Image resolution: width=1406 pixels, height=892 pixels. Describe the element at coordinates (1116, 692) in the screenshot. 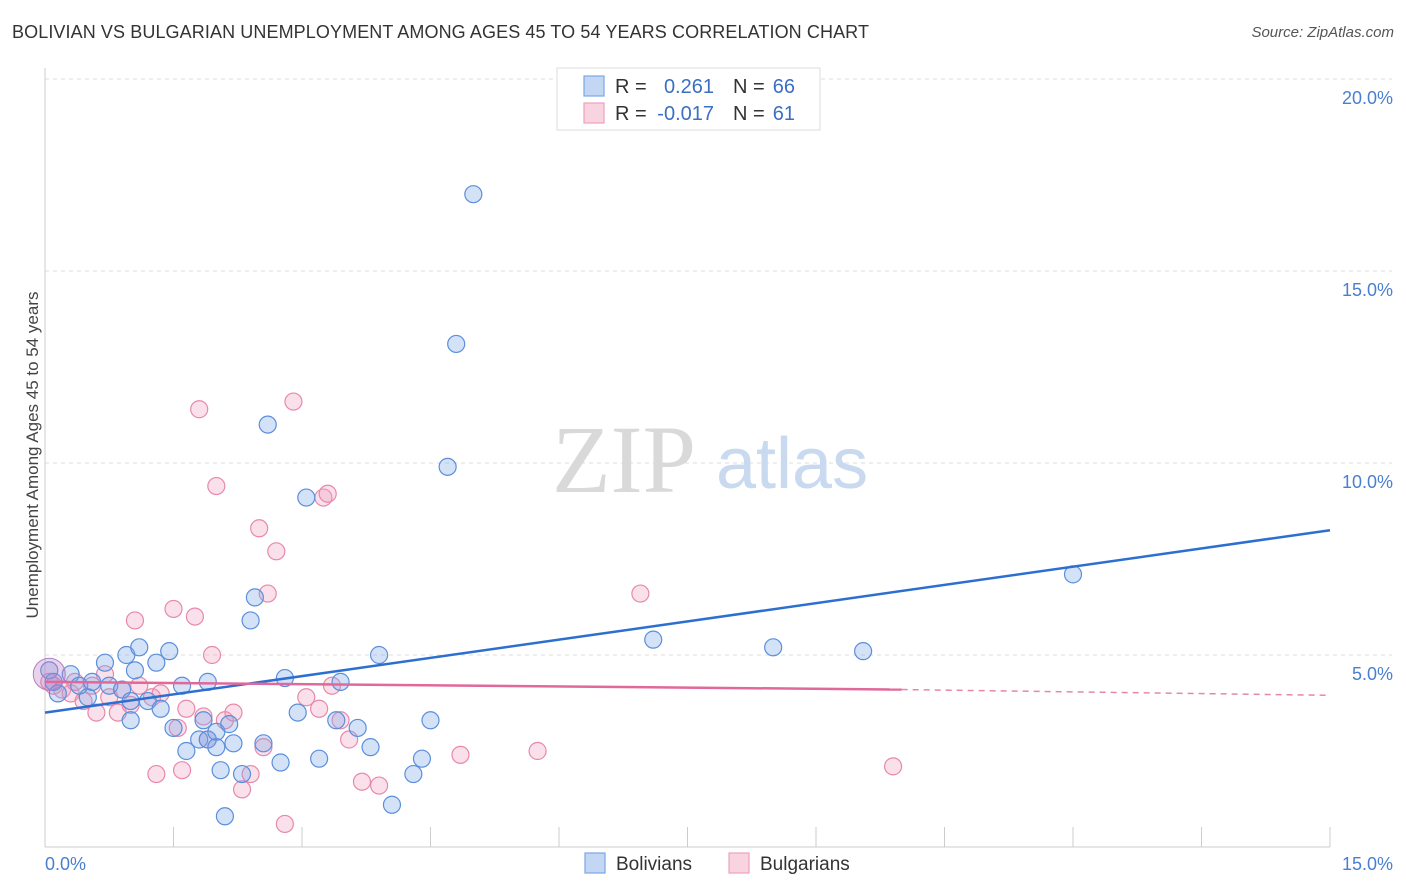

I see `bulgarians-trendline-extension` at that location.